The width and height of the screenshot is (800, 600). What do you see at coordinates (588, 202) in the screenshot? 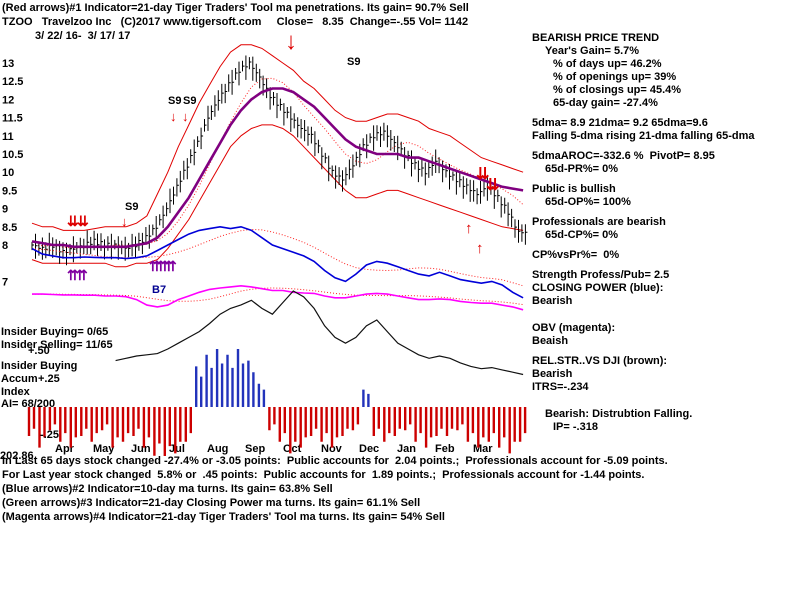
I see `stats-line: 65d-OP%= 100%` at bounding box center [588, 202].